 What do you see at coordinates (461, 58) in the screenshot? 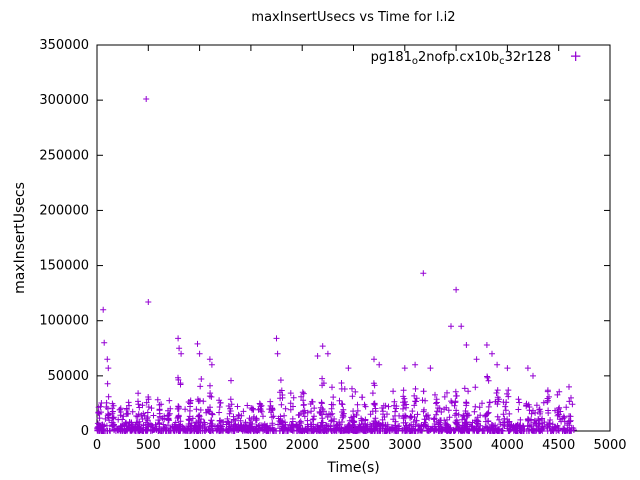
I see `legend-label: pg181o2nofp.cx10bc32r128` at bounding box center [461, 58].